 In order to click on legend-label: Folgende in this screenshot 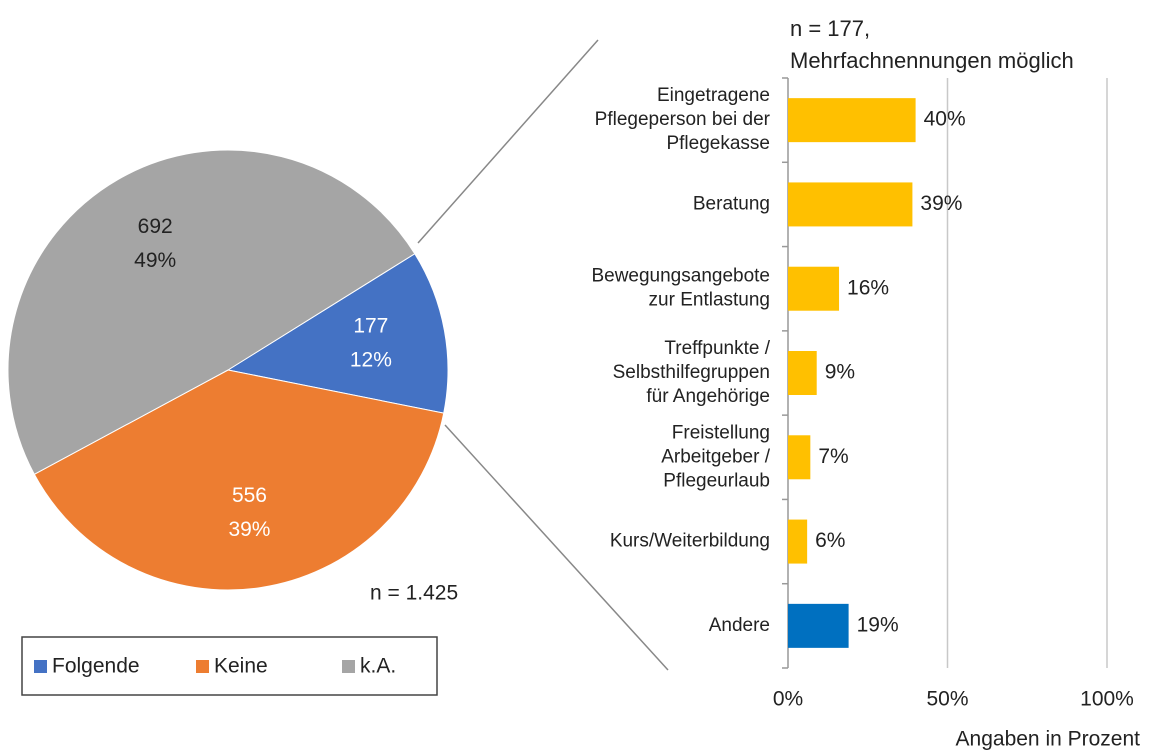, I will do `click(96, 666)`.